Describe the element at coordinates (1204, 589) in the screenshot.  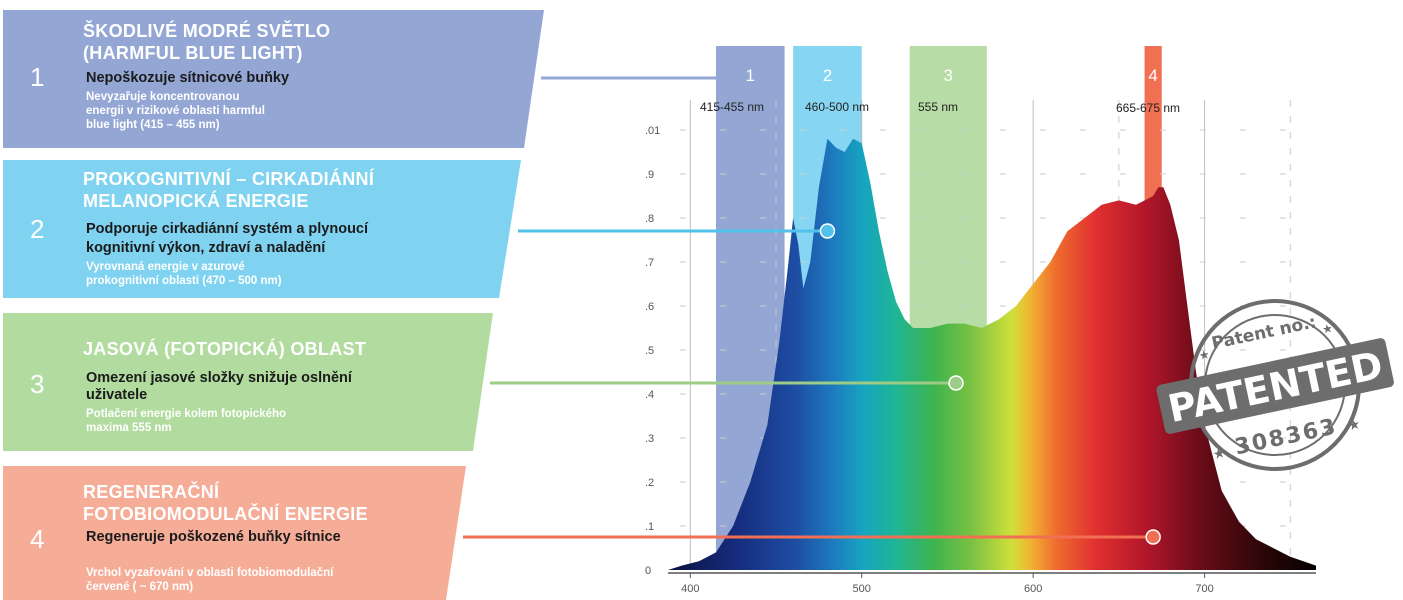
I see `x-tick-label-700: 700` at that location.